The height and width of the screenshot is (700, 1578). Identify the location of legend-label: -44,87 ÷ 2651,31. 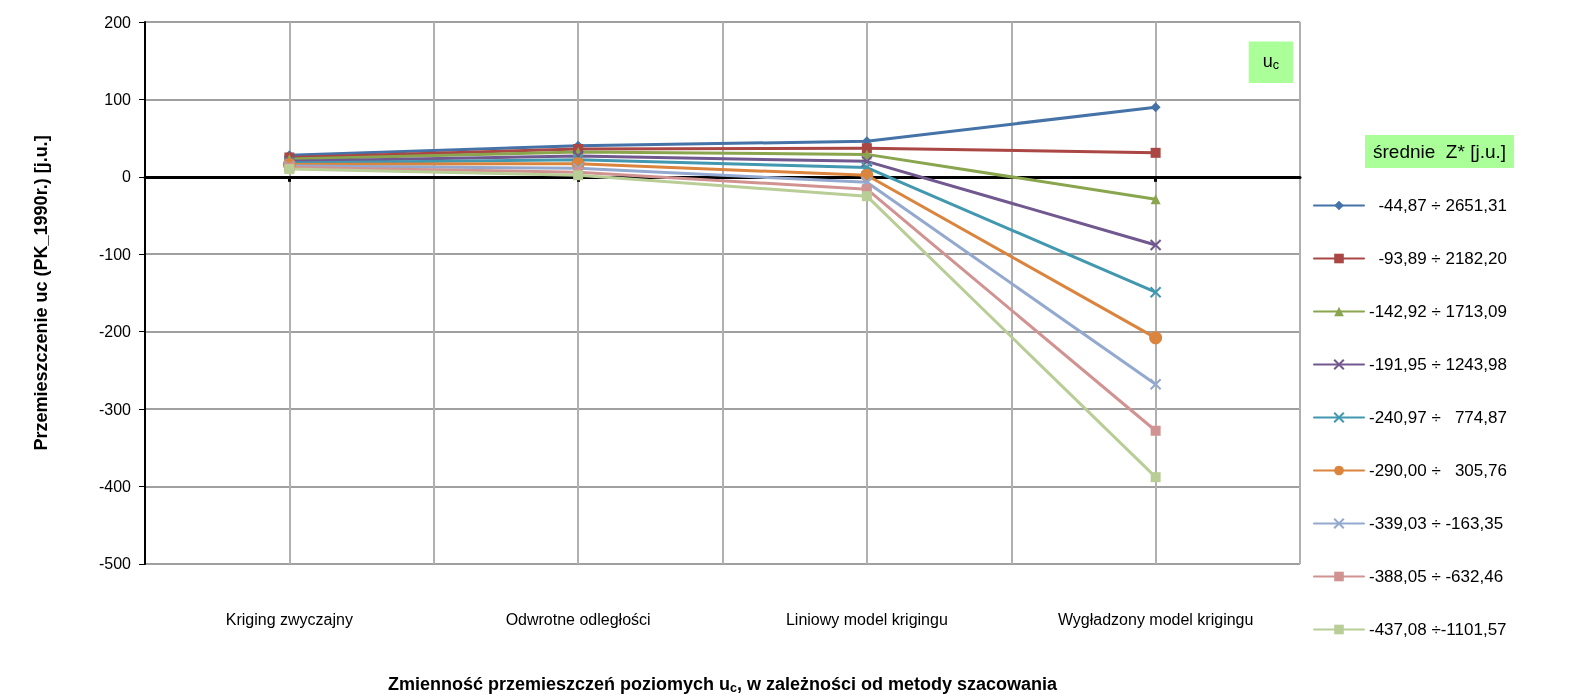
(1438, 205).